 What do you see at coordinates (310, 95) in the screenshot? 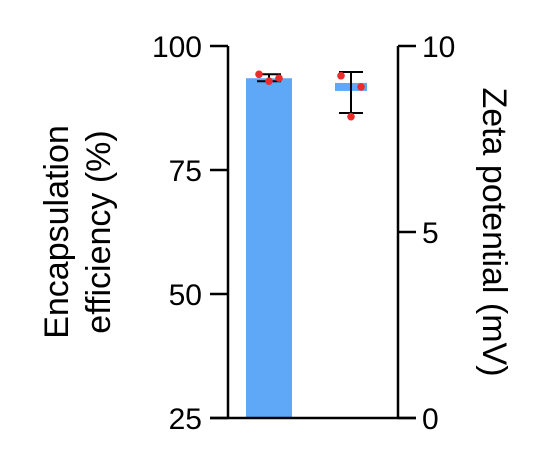
I see `data-points-layer` at bounding box center [310, 95].